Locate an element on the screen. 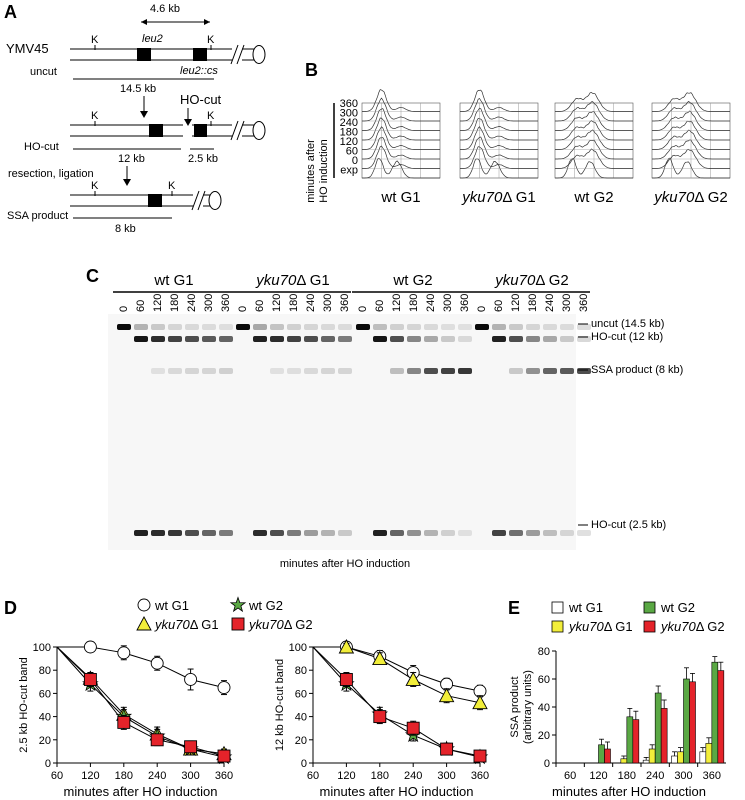 The image size is (745, 800). flow-row-label: 180 is located at coordinates (349, 133).